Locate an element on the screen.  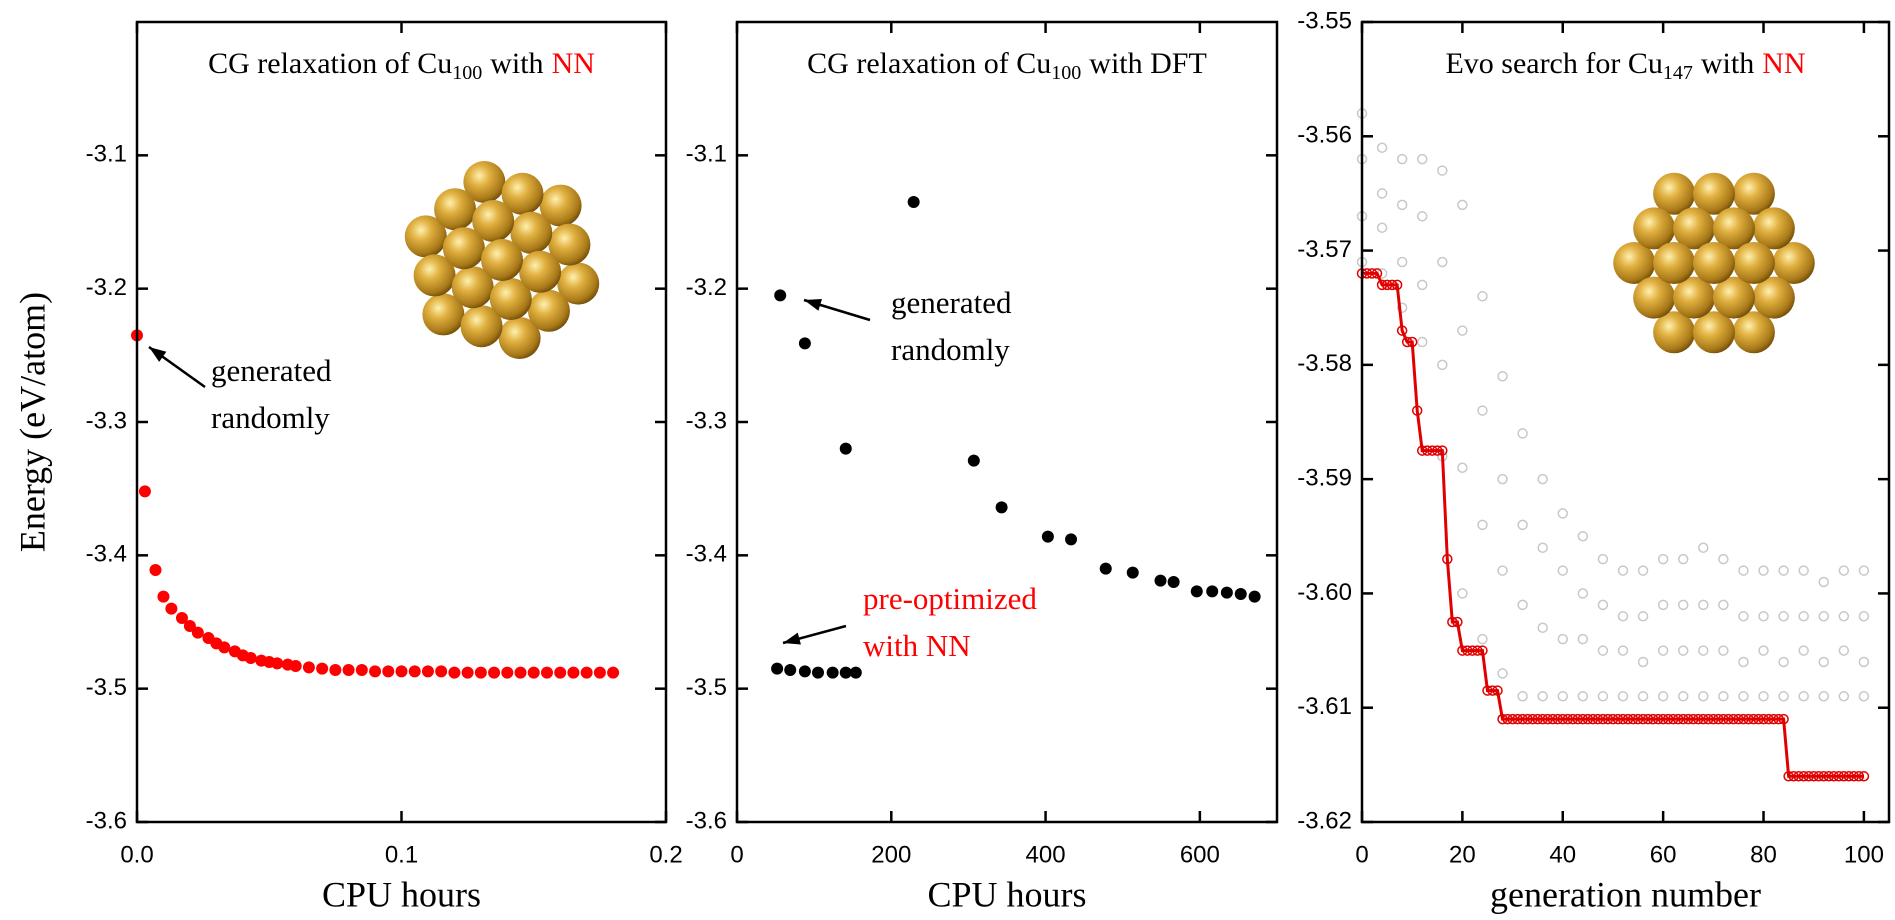
series-line is located at coordinates (1613, 524).